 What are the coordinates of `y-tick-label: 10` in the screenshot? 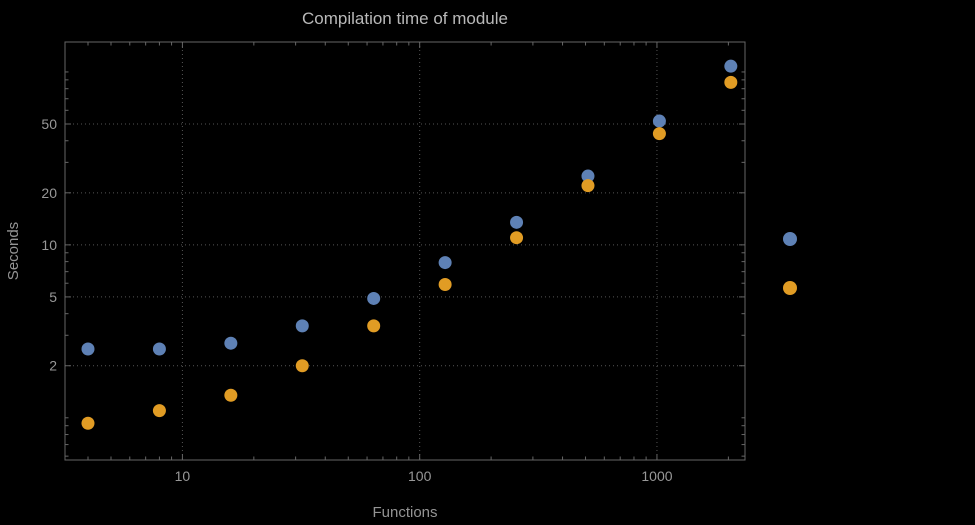 It's located at (49, 245).